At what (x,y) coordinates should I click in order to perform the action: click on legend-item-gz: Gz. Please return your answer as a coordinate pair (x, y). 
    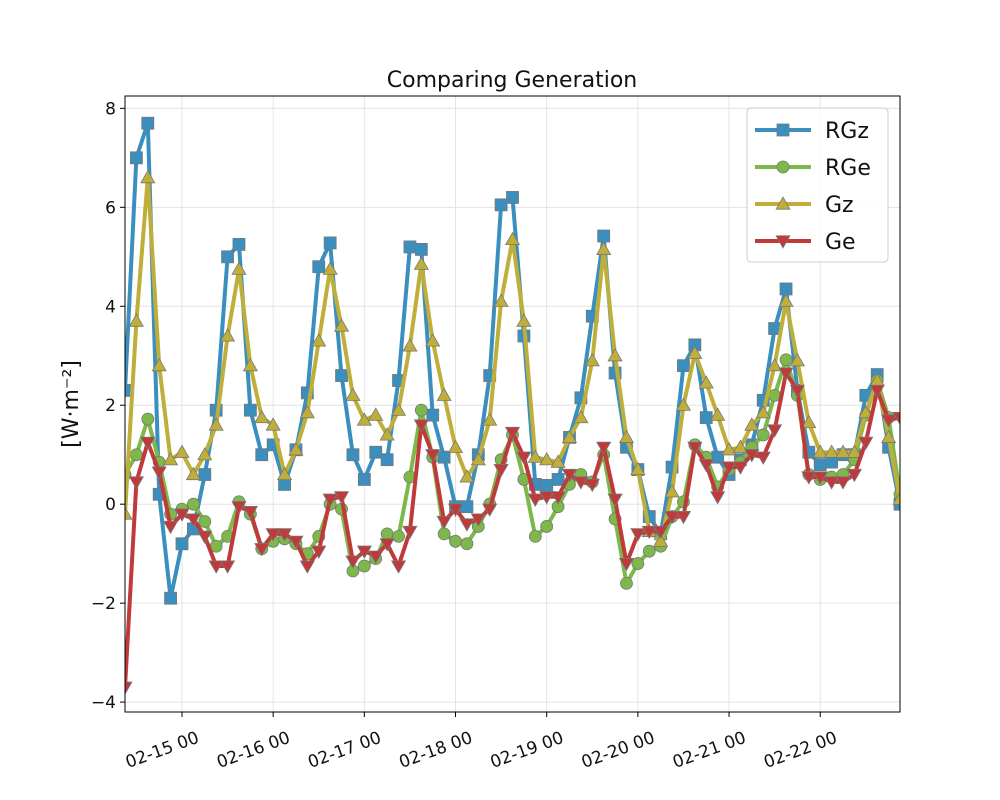
    Looking at the image, I should click on (804, 205).